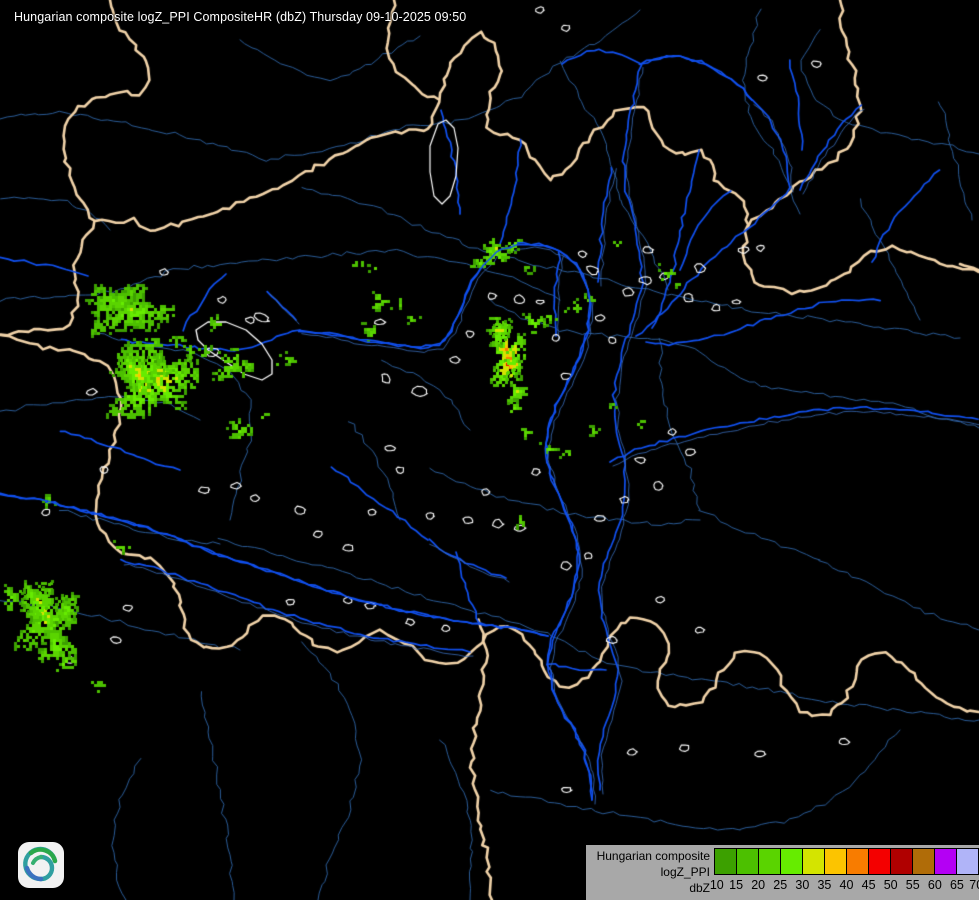  I want to click on legend-tick-70: 70, so click(974, 885).